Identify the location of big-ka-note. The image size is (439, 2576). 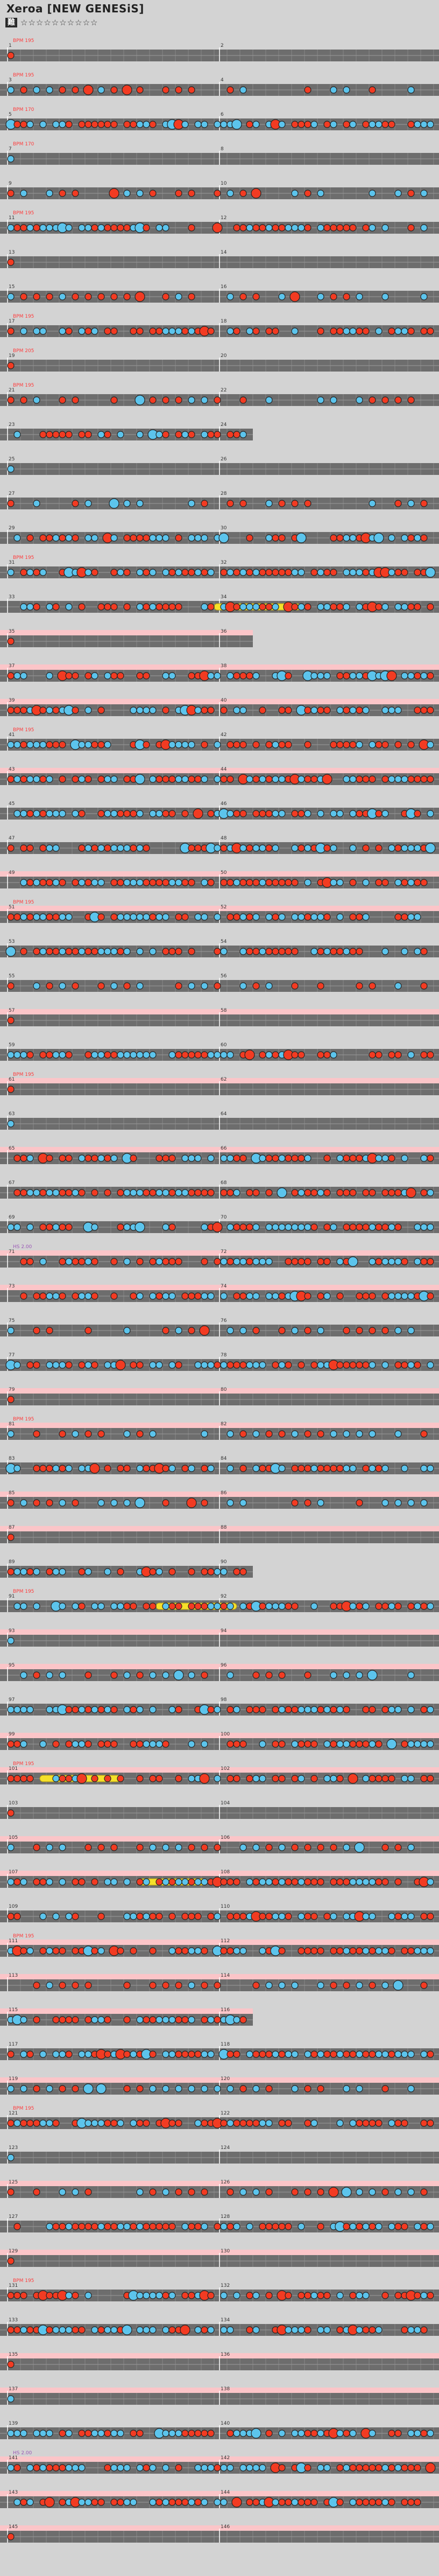
(398, 1985).